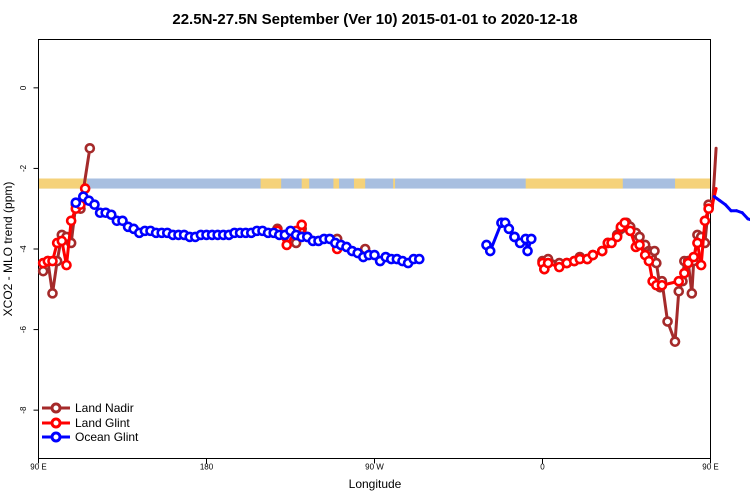 The height and width of the screenshot is (500, 750). I want to click on x-axis-label: Longitude, so click(375, 484).